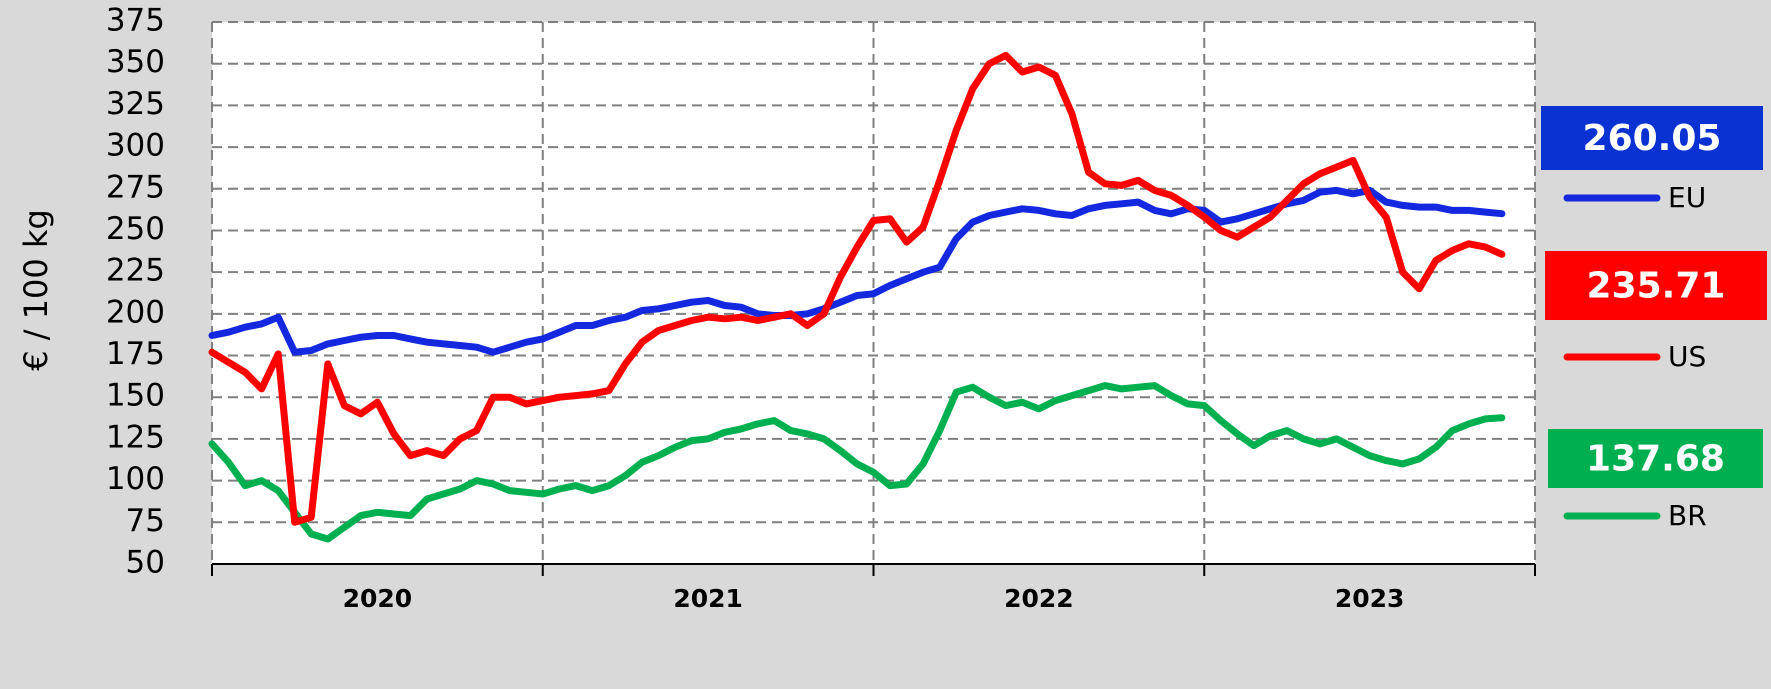  Describe the element at coordinates (135, 396) in the screenshot. I see `y-tick-label: 150` at that location.